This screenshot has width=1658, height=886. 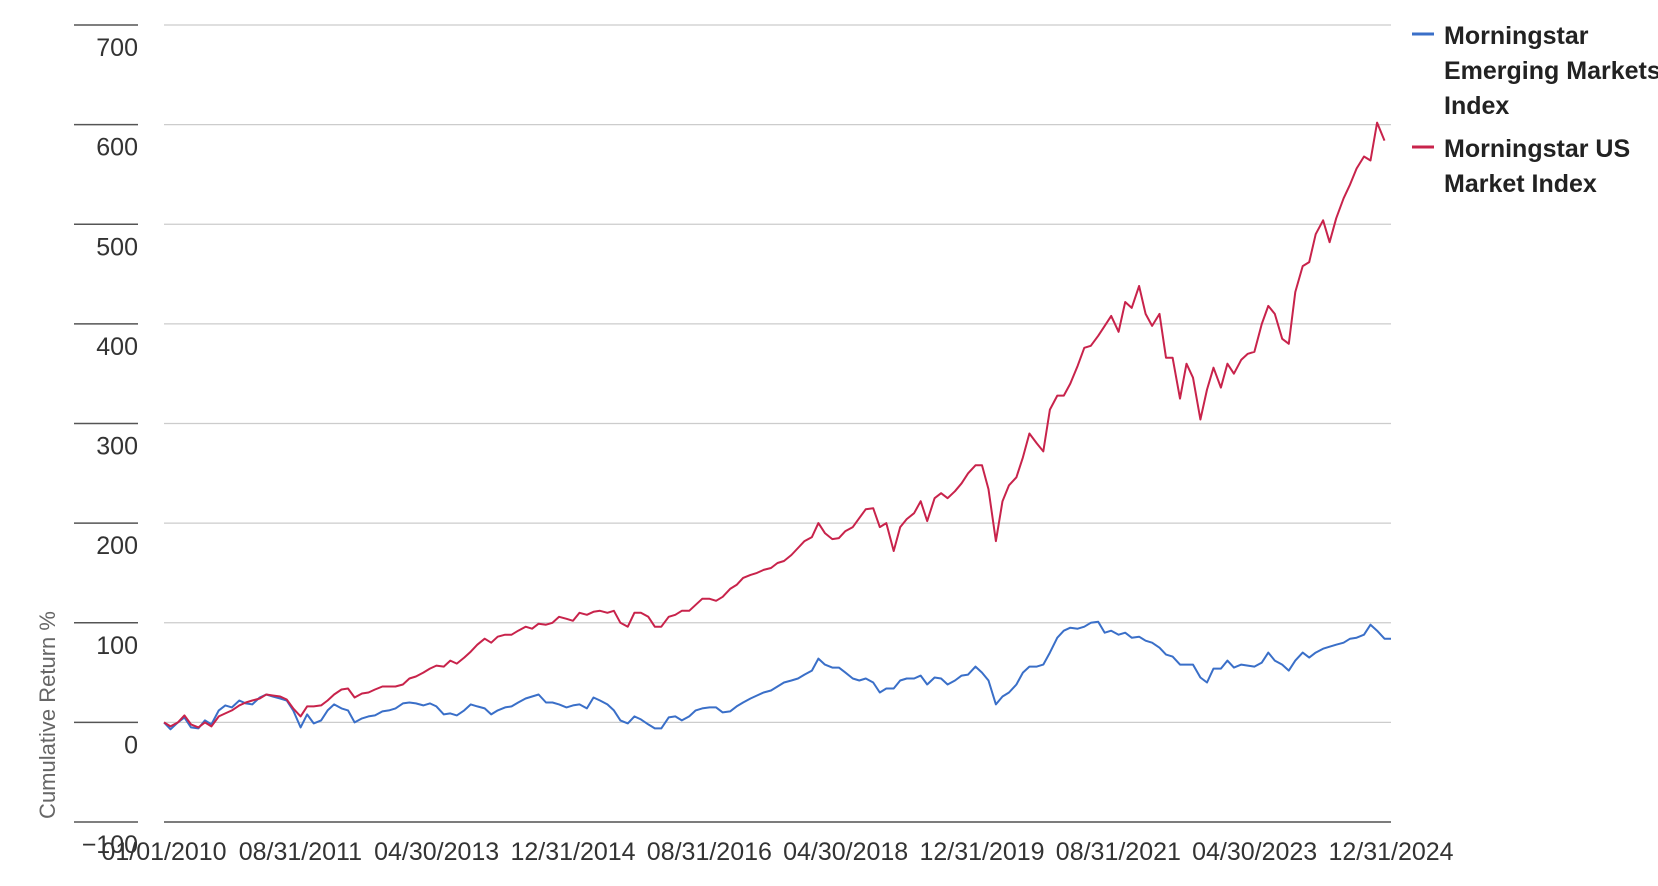 What do you see at coordinates (436, 852) in the screenshot?
I see `x-tick-label: 04/30/2013` at bounding box center [436, 852].